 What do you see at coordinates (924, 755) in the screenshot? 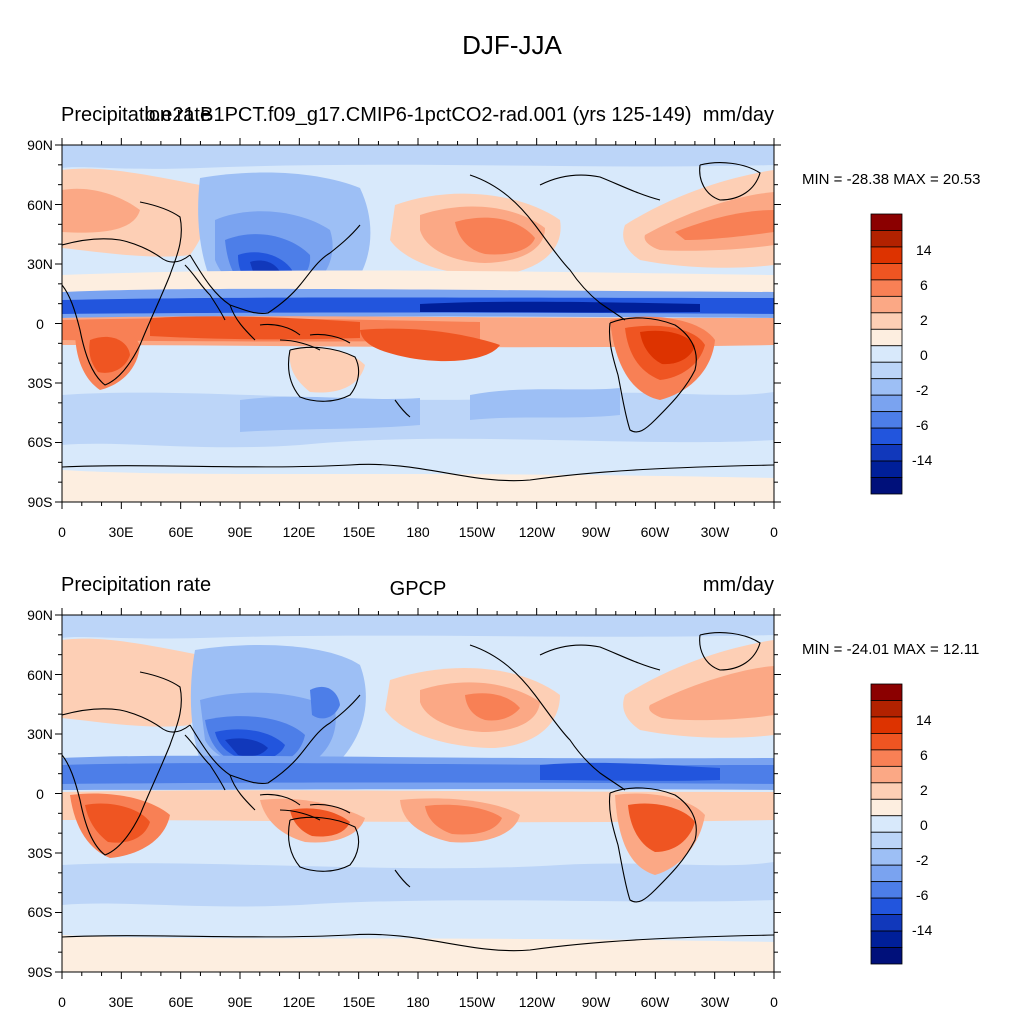
I see `colorbar-label: 6` at bounding box center [924, 755].